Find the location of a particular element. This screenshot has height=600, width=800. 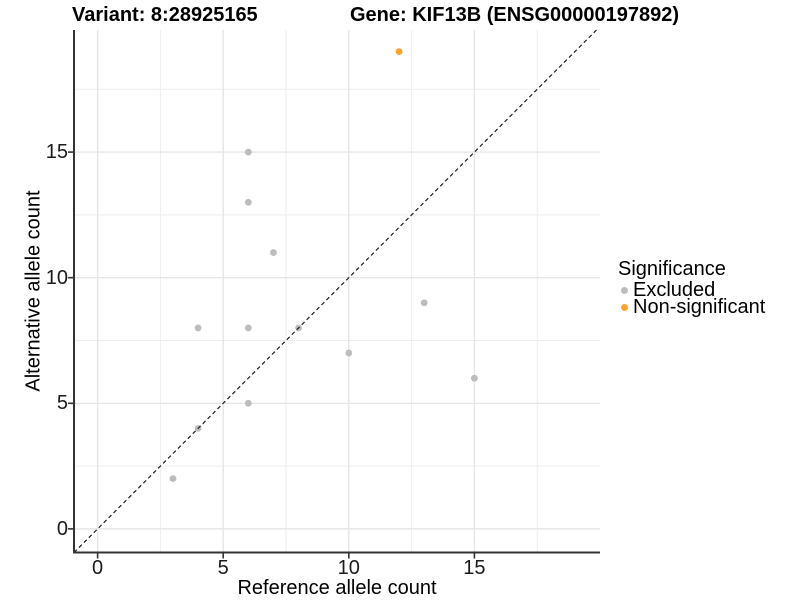

legend-entry-label: Non-significant is located at coordinates (699, 307).